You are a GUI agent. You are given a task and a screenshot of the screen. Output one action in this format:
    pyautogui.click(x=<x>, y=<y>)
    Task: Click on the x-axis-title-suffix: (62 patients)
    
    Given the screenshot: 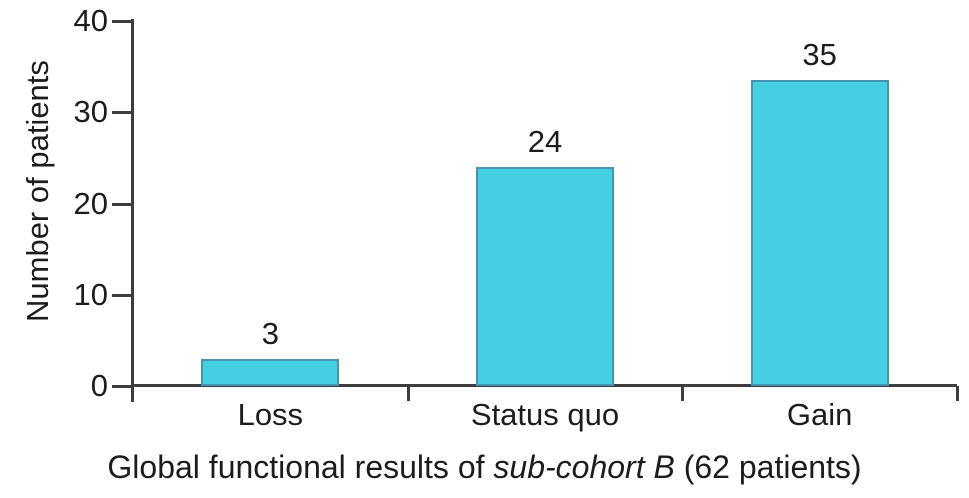 What is the action you would take?
    pyautogui.click(x=768, y=467)
    